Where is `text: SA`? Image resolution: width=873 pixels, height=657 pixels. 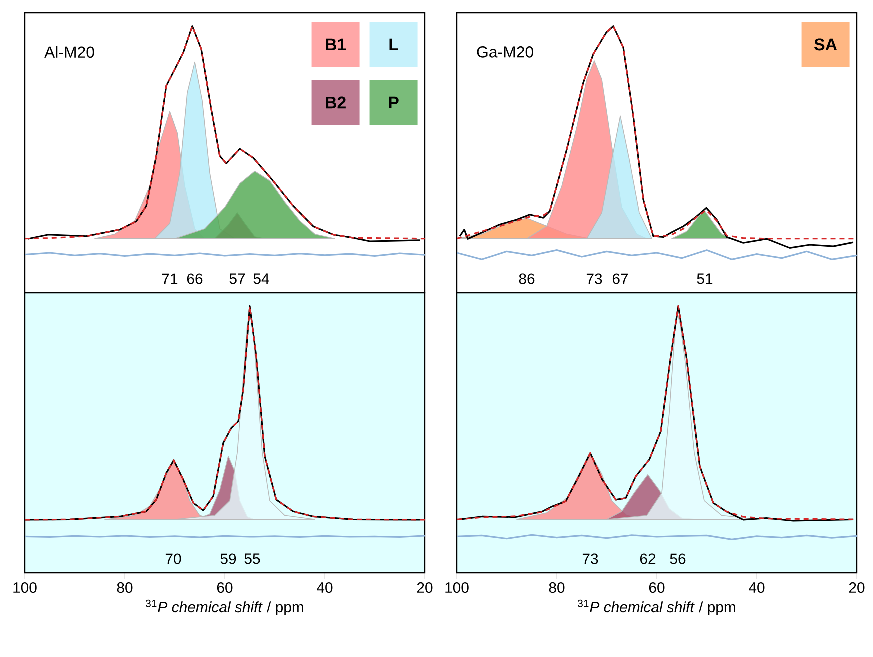
text: SA is located at coordinates (826, 44).